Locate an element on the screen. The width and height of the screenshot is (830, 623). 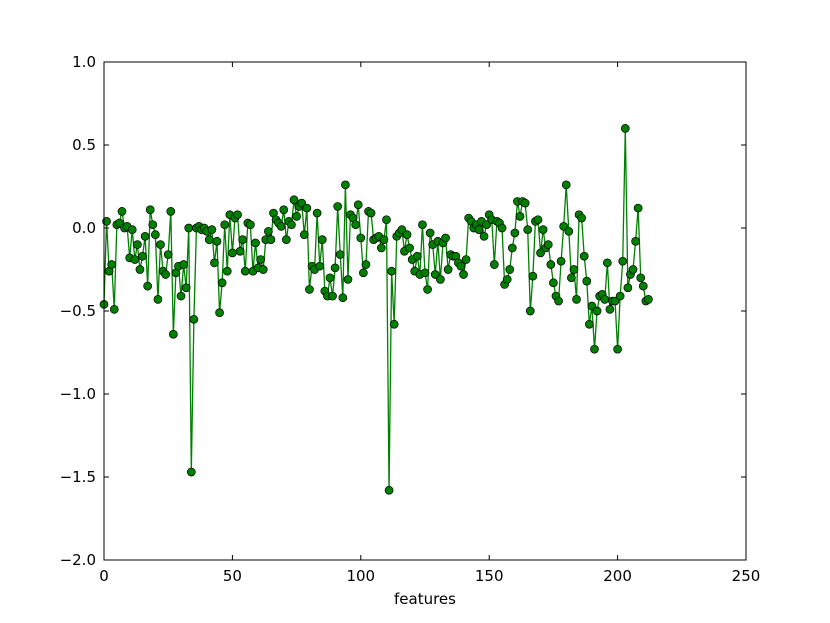
y-tick-label: −1.5 is located at coordinates (78, 477).